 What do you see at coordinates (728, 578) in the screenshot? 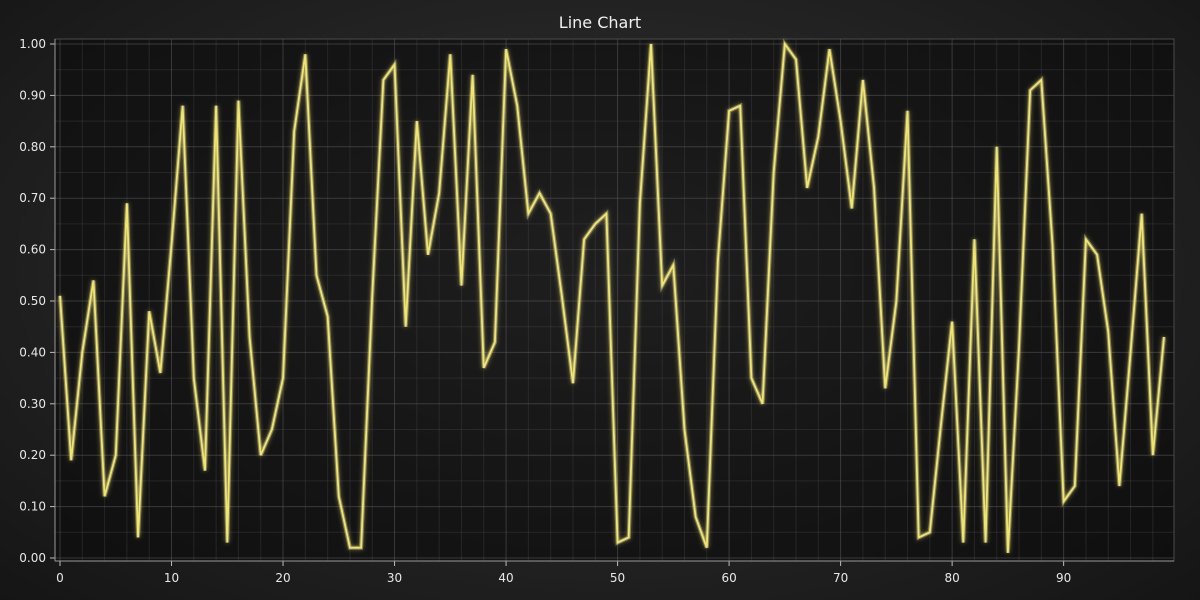
I see `x-tick-label: 60` at bounding box center [728, 578].